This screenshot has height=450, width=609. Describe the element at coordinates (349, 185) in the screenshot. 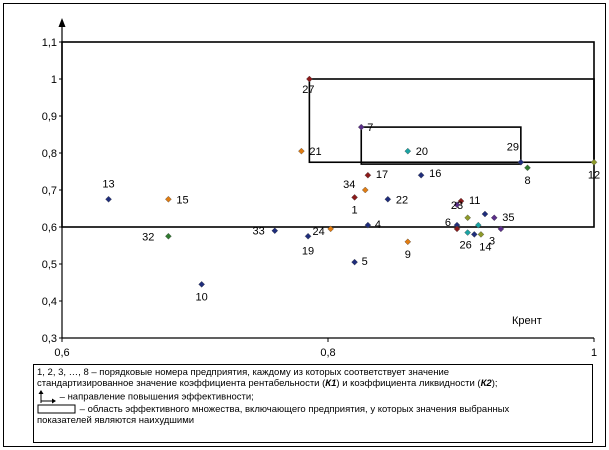

I see `point-label: 34` at that location.